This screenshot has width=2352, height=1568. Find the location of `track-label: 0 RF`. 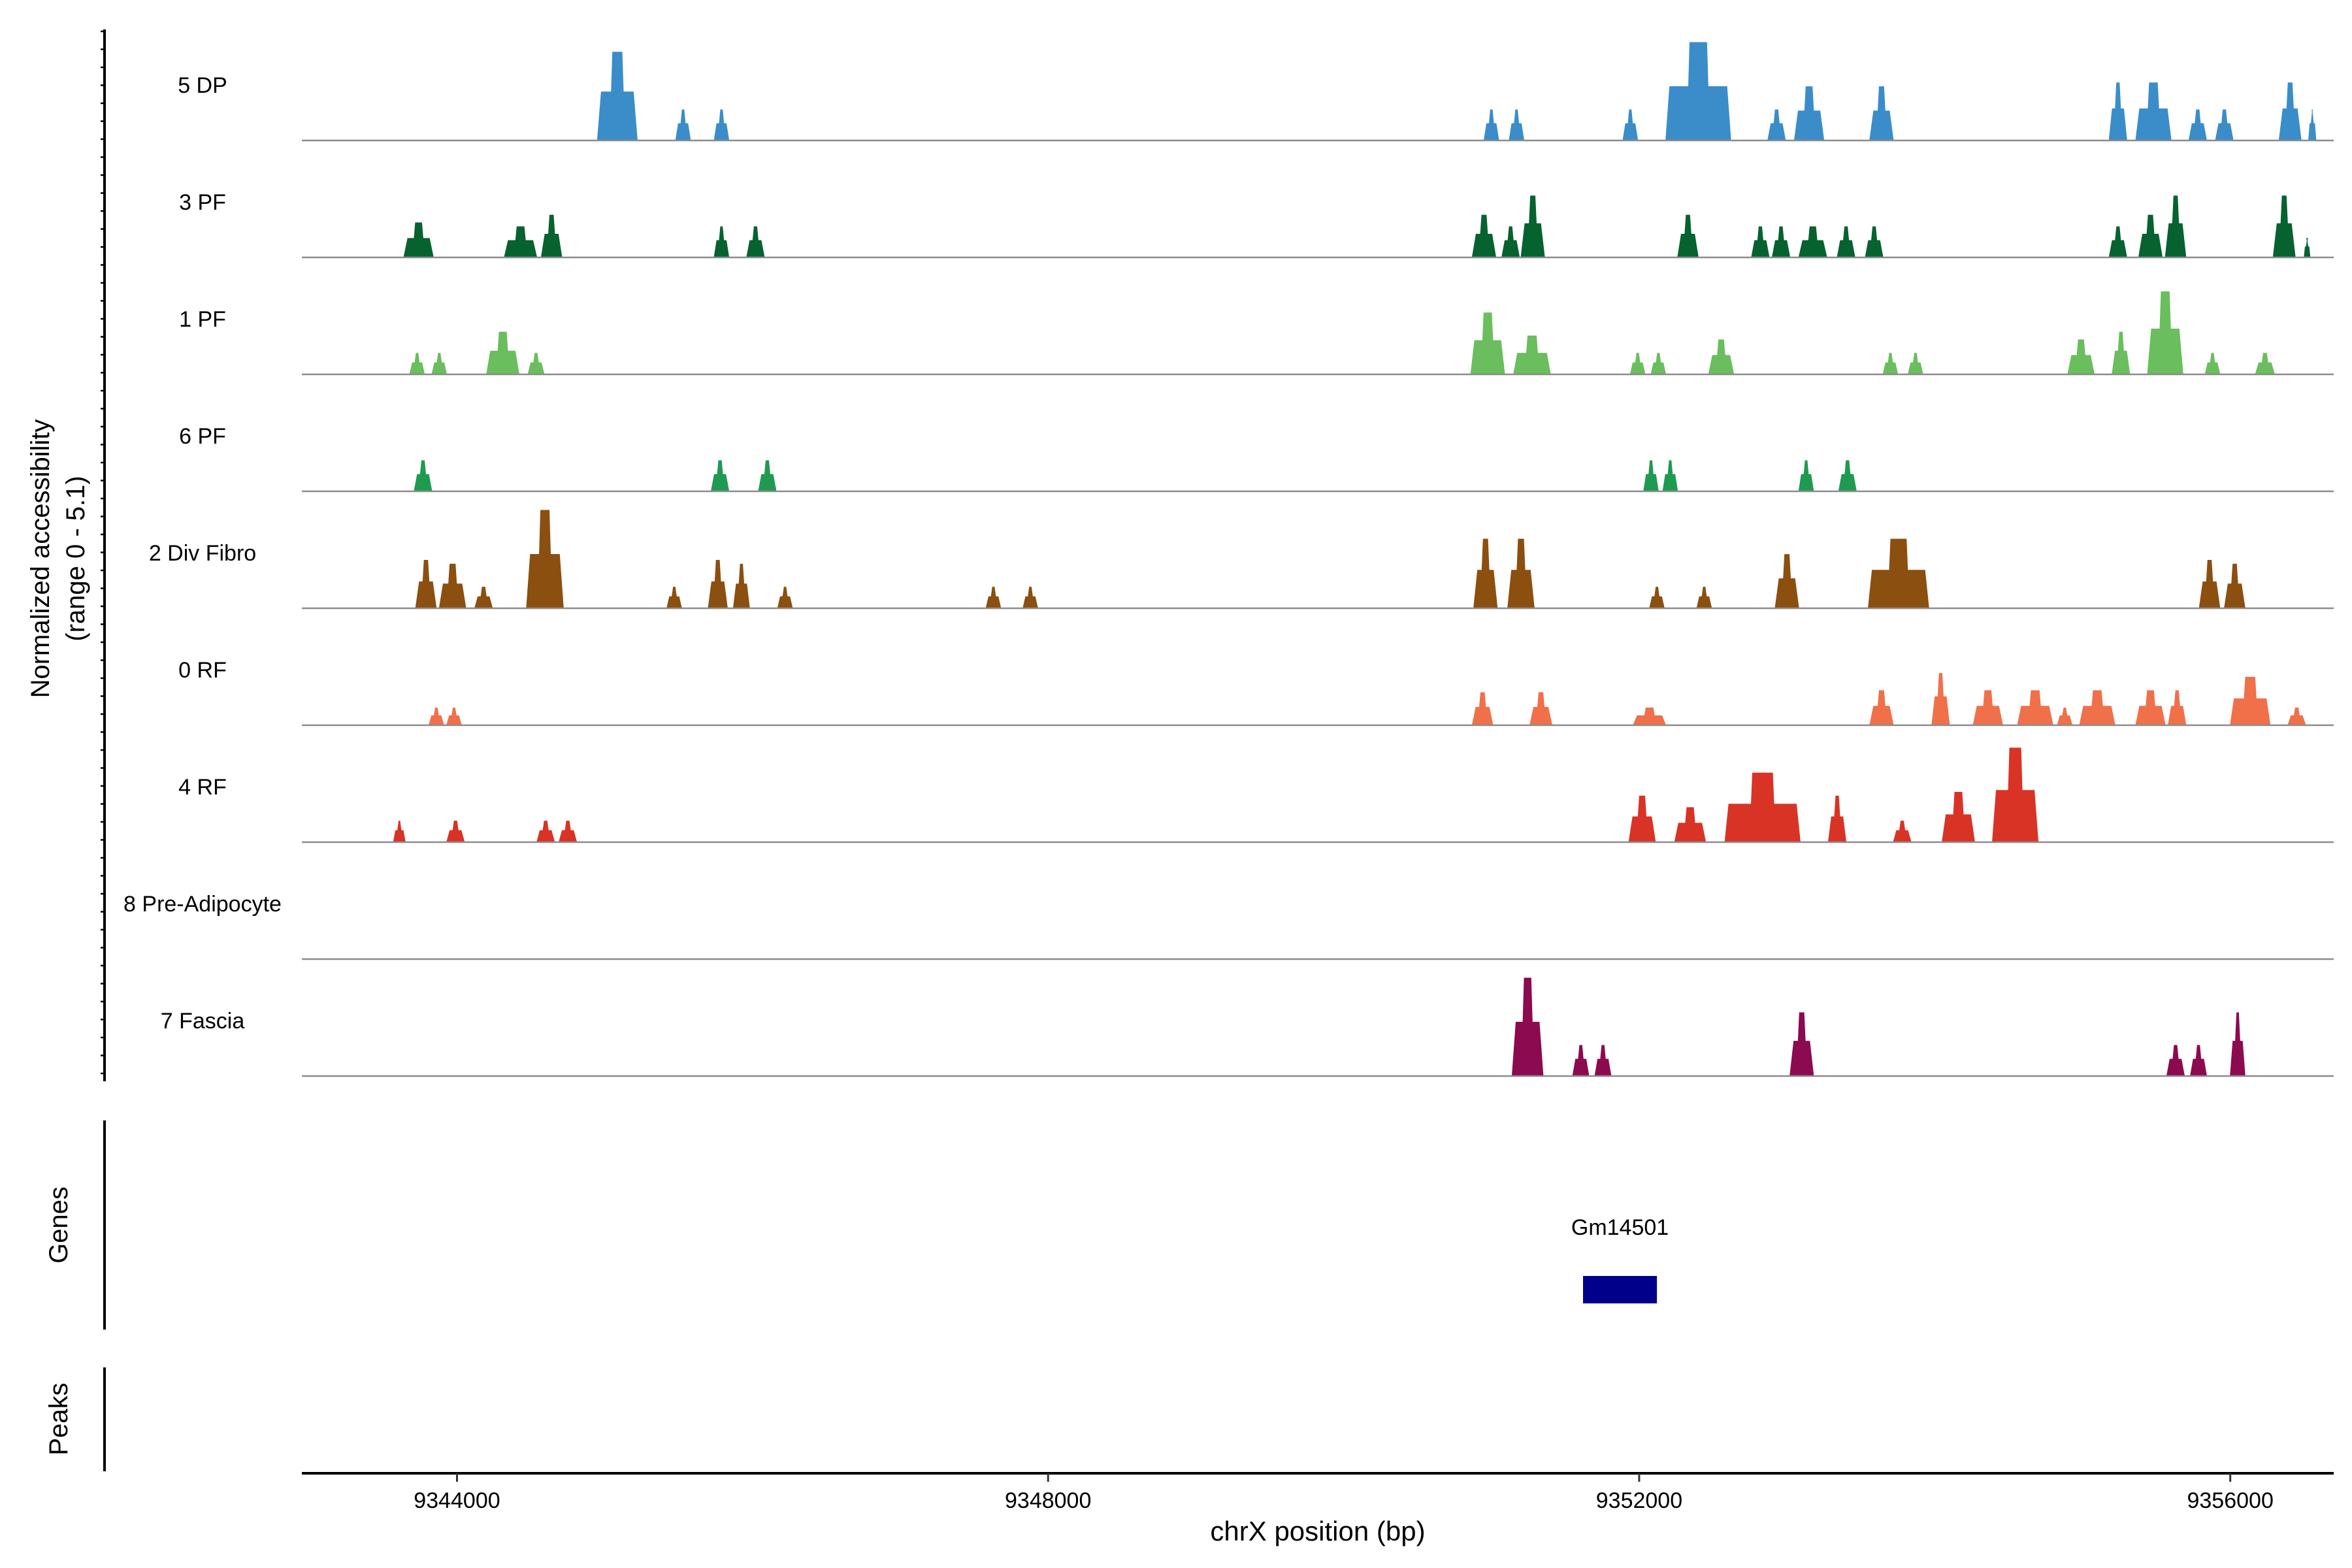

track-label: 0 RF is located at coordinates (202, 670).